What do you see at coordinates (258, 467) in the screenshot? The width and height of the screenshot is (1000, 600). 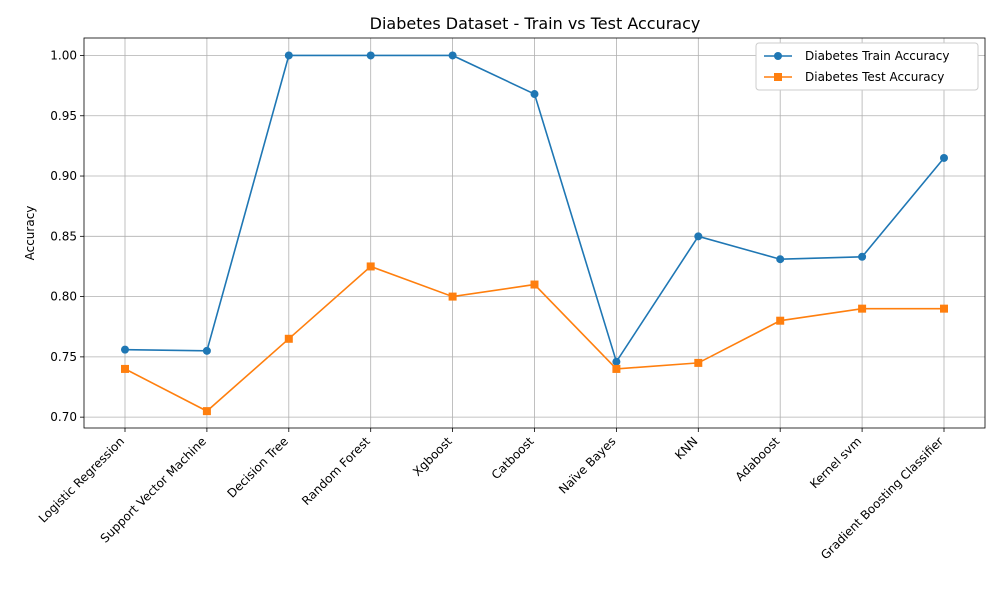 I see `x-tick-label: Decision Tree` at bounding box center [258, 467].